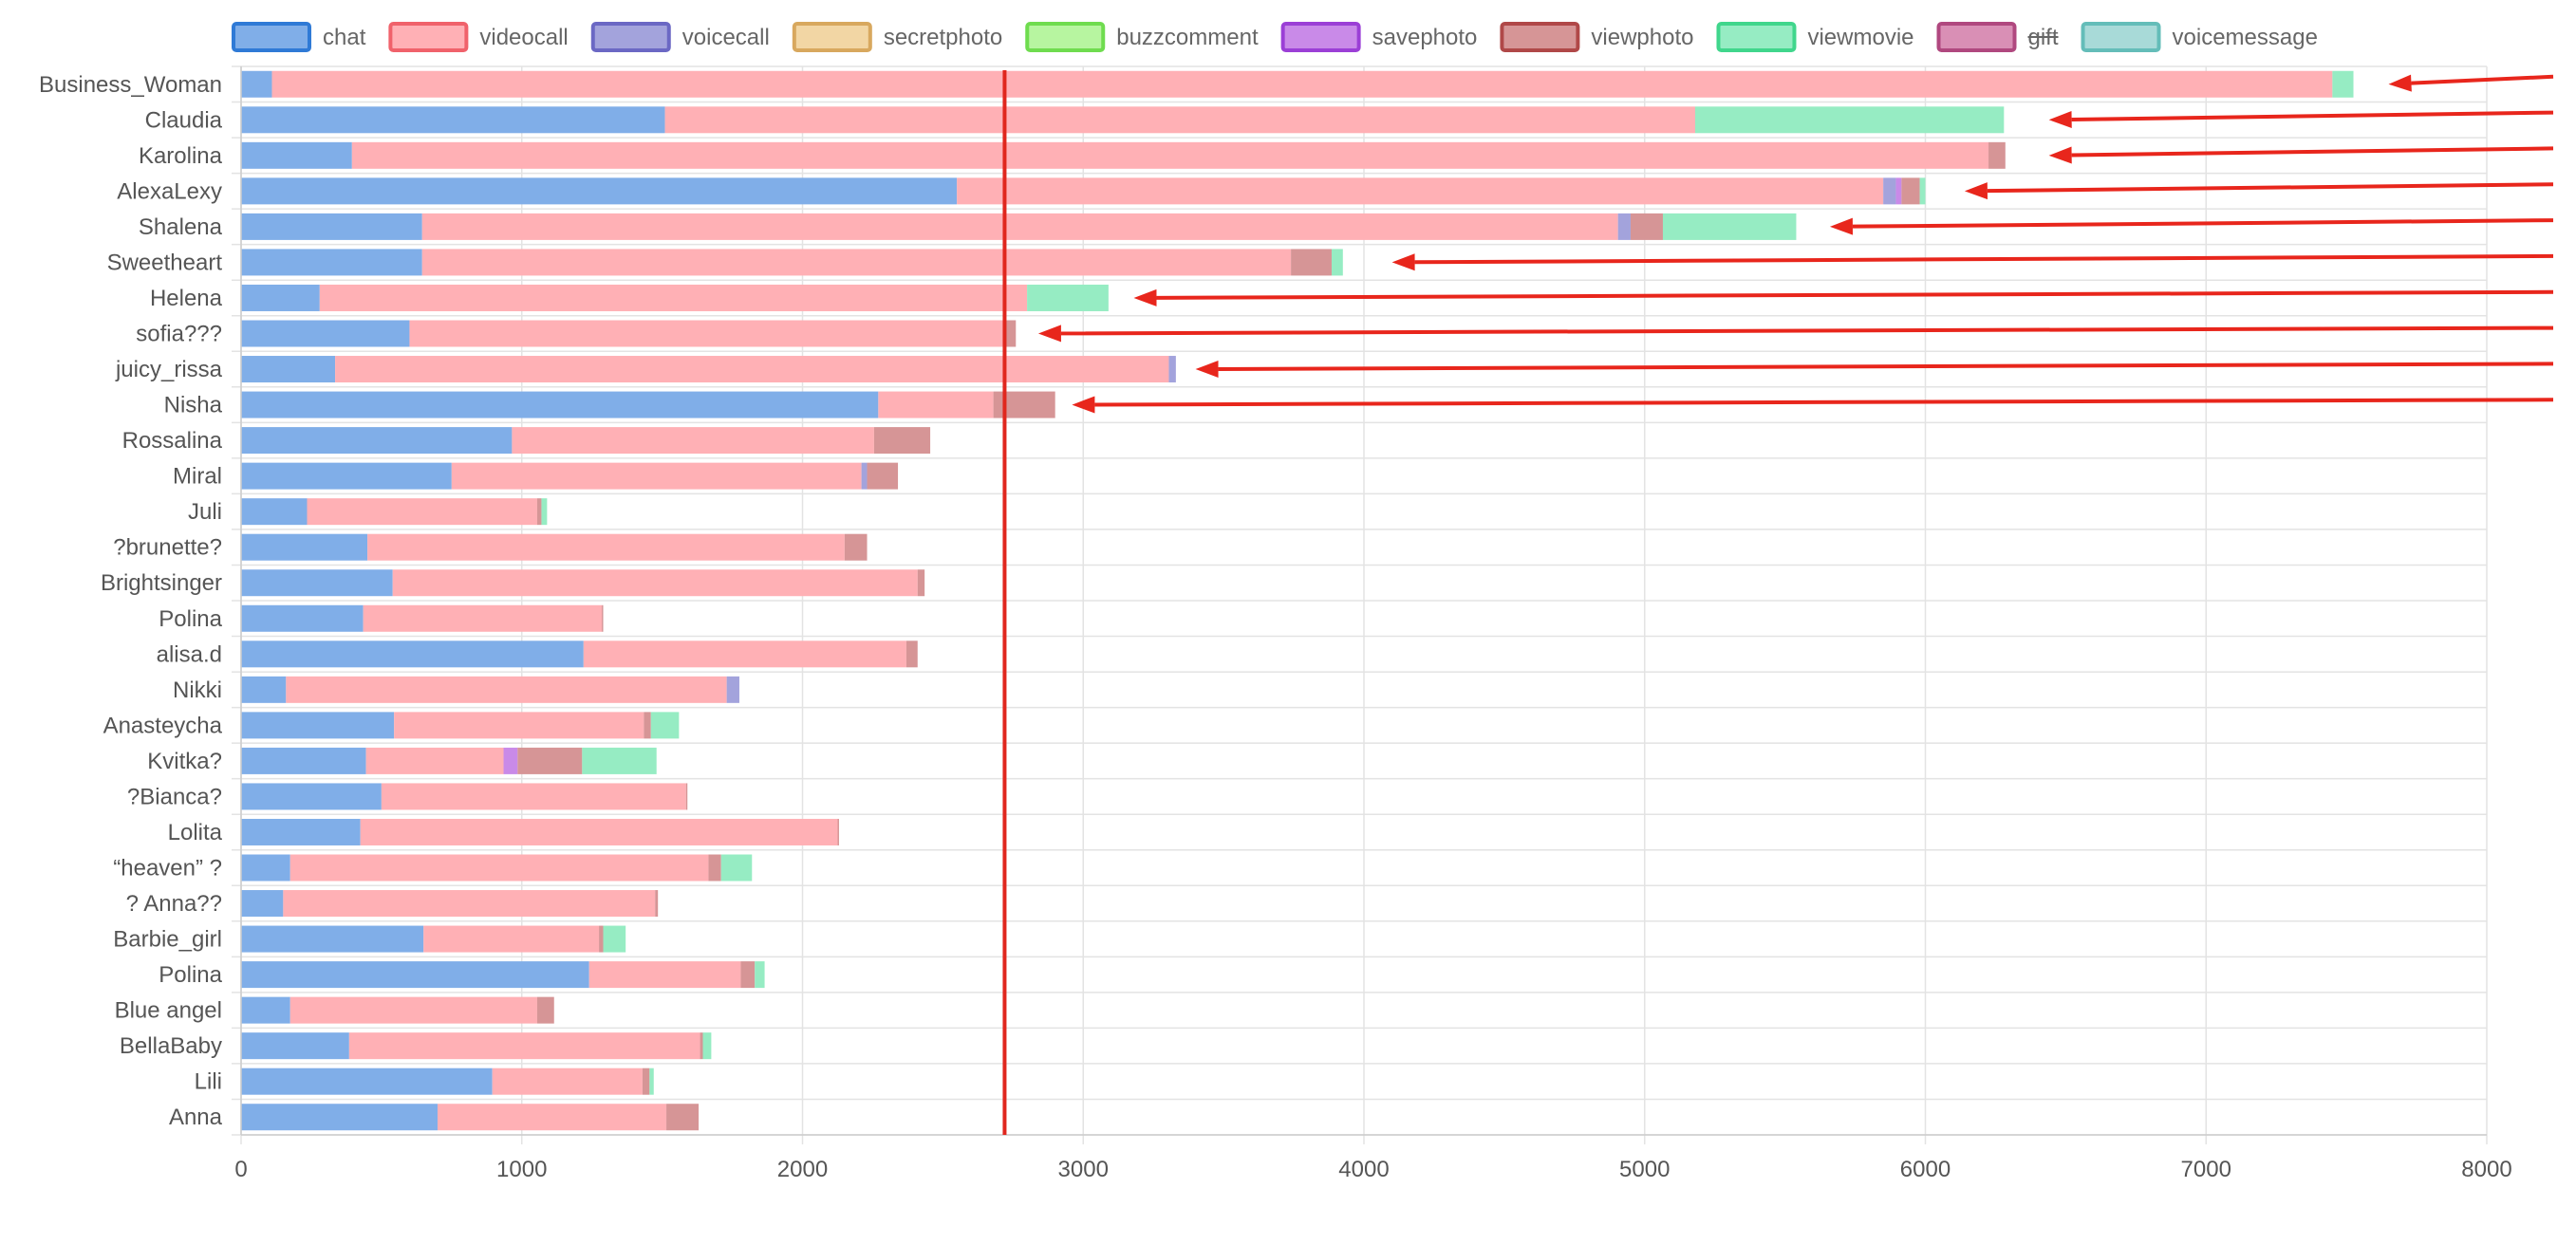  What do you see at coordinates (2246, 37) in the screenshot?
I see `legend-label-voicemessage: voicemessage` at bounding box center [2246, 37].